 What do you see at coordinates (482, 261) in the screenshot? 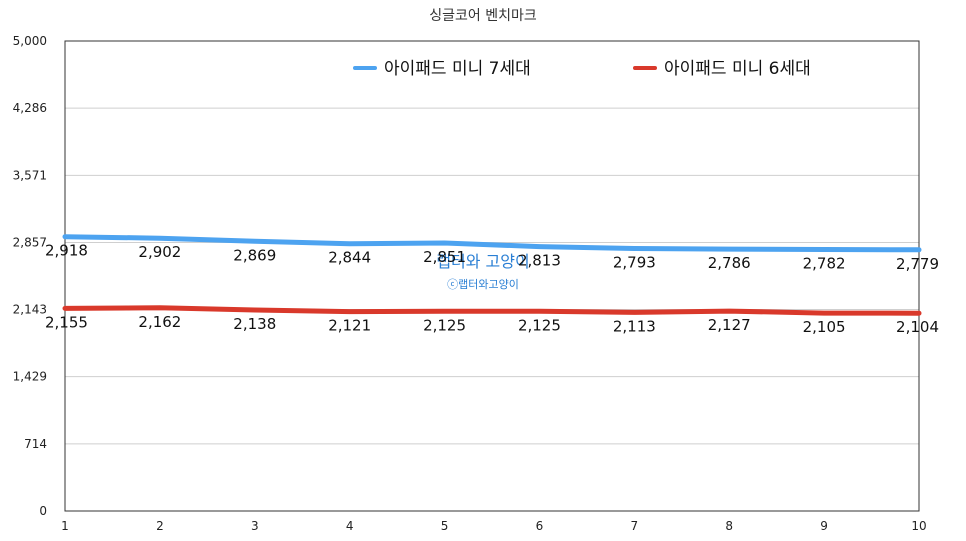
I see `watermark-main: 랩터와 고양이` at bounding box center [482, 261].